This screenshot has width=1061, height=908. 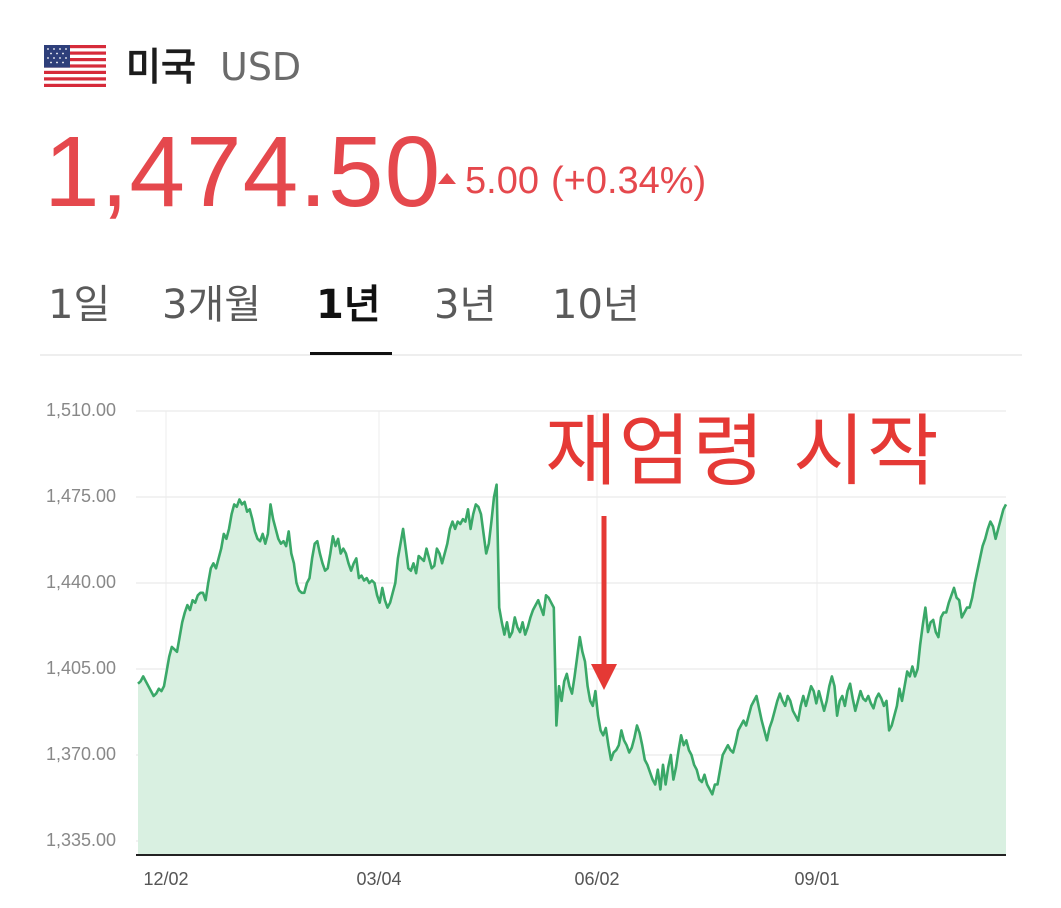 What do you see at coordinates (531, 355) in the screenshot?
I see `tabs-divider` at bounding box center [531, 355].